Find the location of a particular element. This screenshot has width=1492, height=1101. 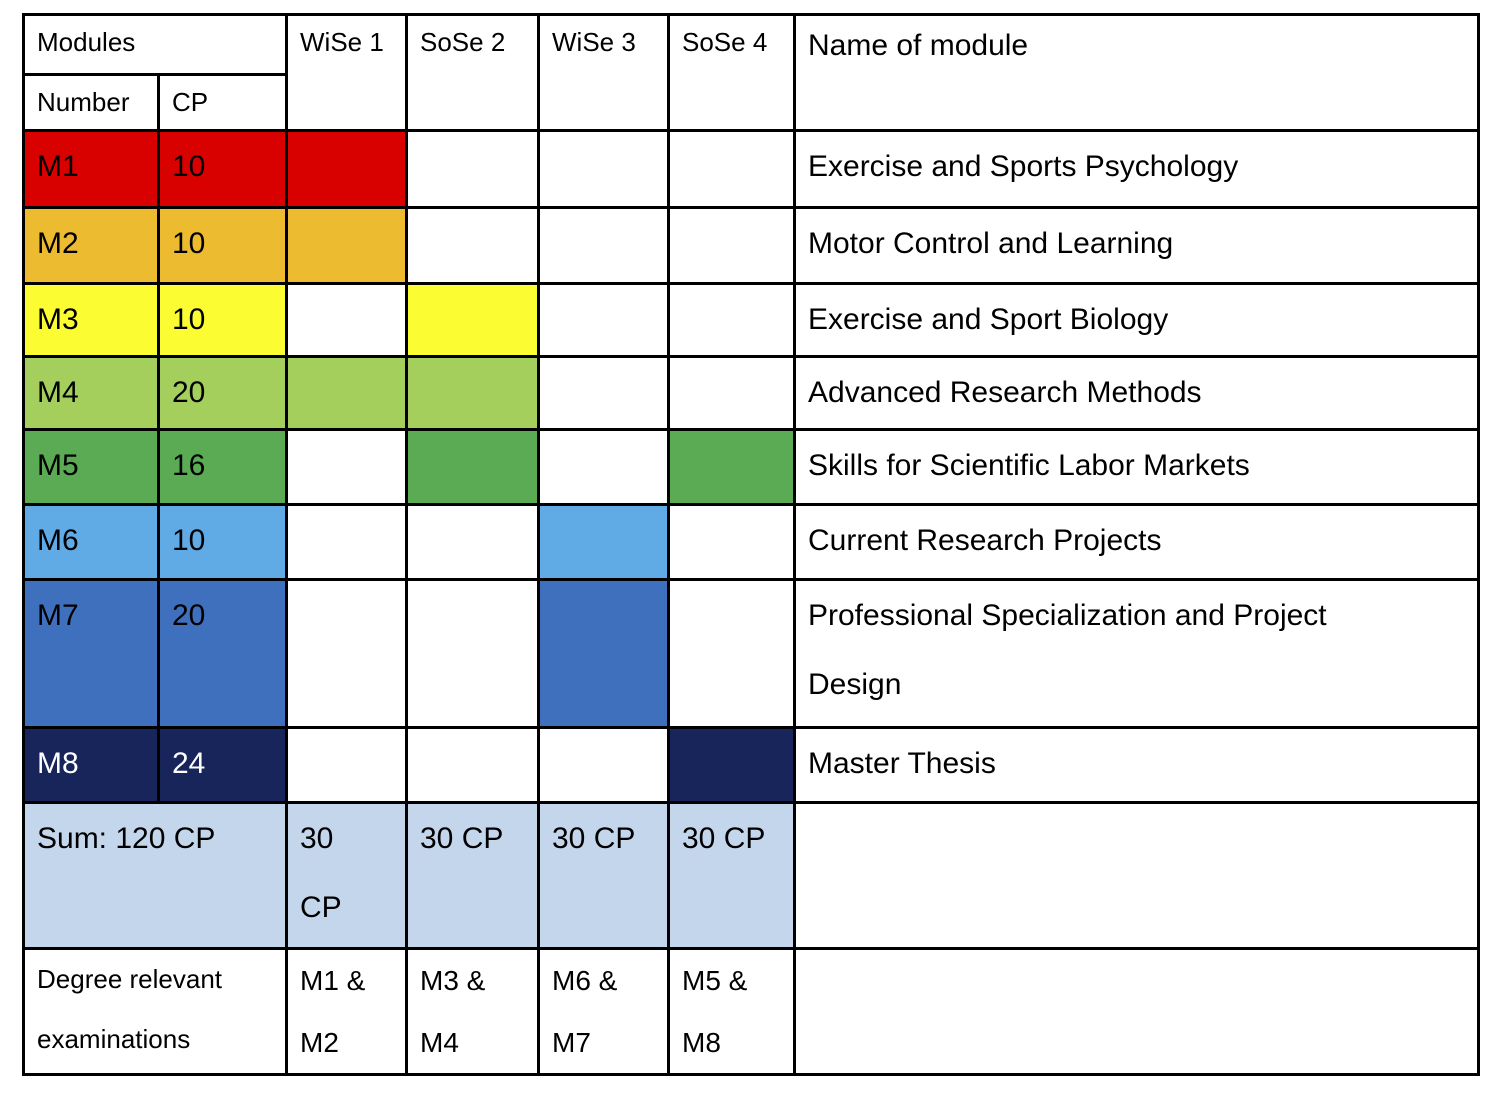

examinations-label-cell: Degree relevant examinations is located at coordinates (155, 1012).